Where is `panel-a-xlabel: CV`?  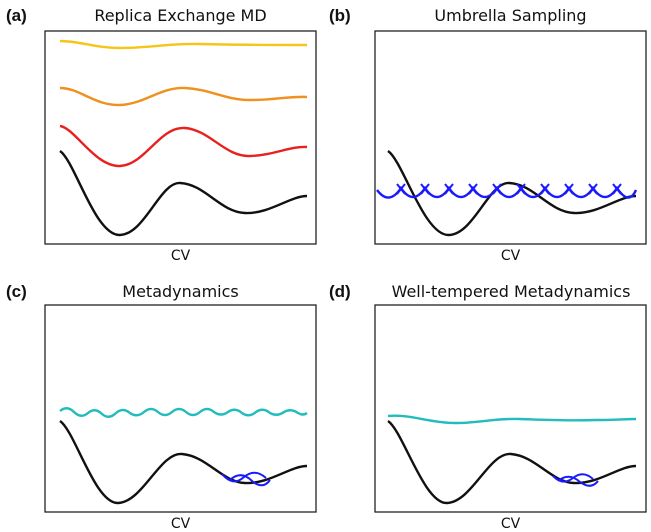 panel-a-xlabel: CV is located at coordinates (180, 256).